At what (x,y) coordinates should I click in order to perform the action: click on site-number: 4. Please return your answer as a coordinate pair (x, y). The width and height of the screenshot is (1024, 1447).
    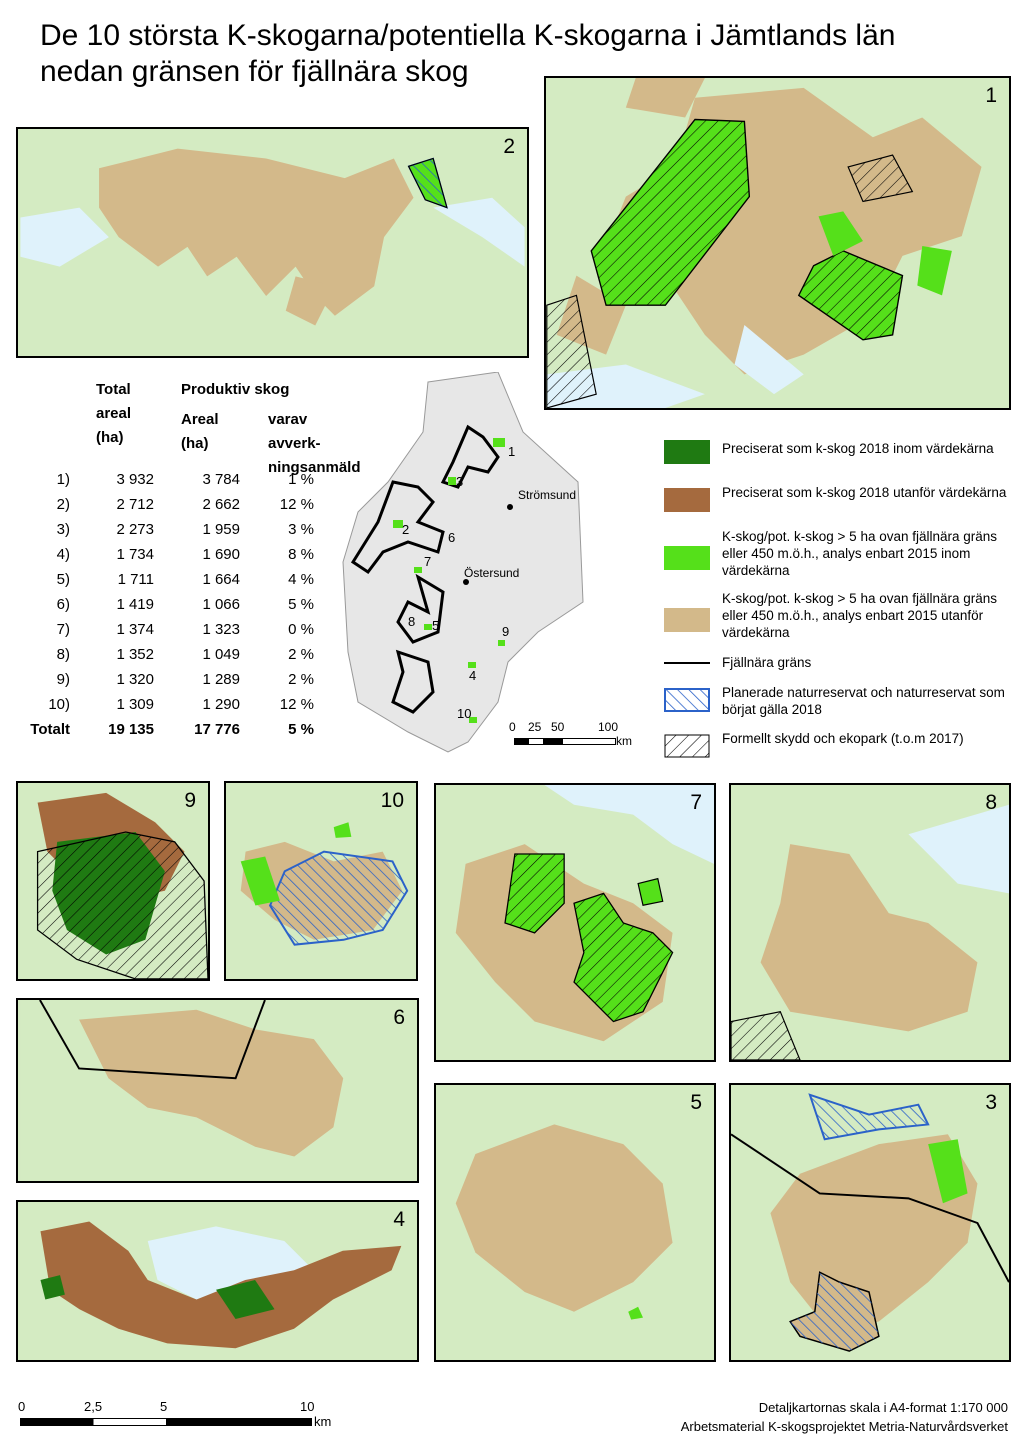
    Looking at the image, I should click on (473, 675).